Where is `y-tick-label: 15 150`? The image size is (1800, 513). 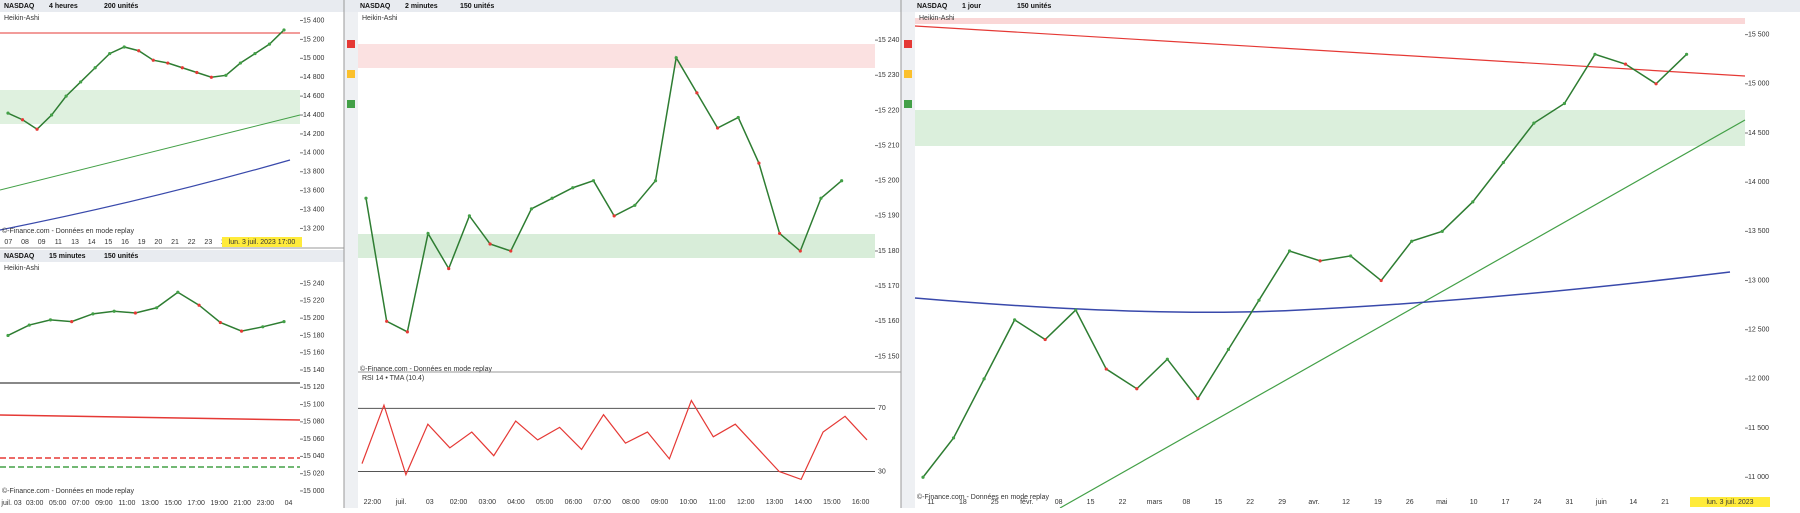
y-tick-label: 15 150 is located at coordinates (889, 356).